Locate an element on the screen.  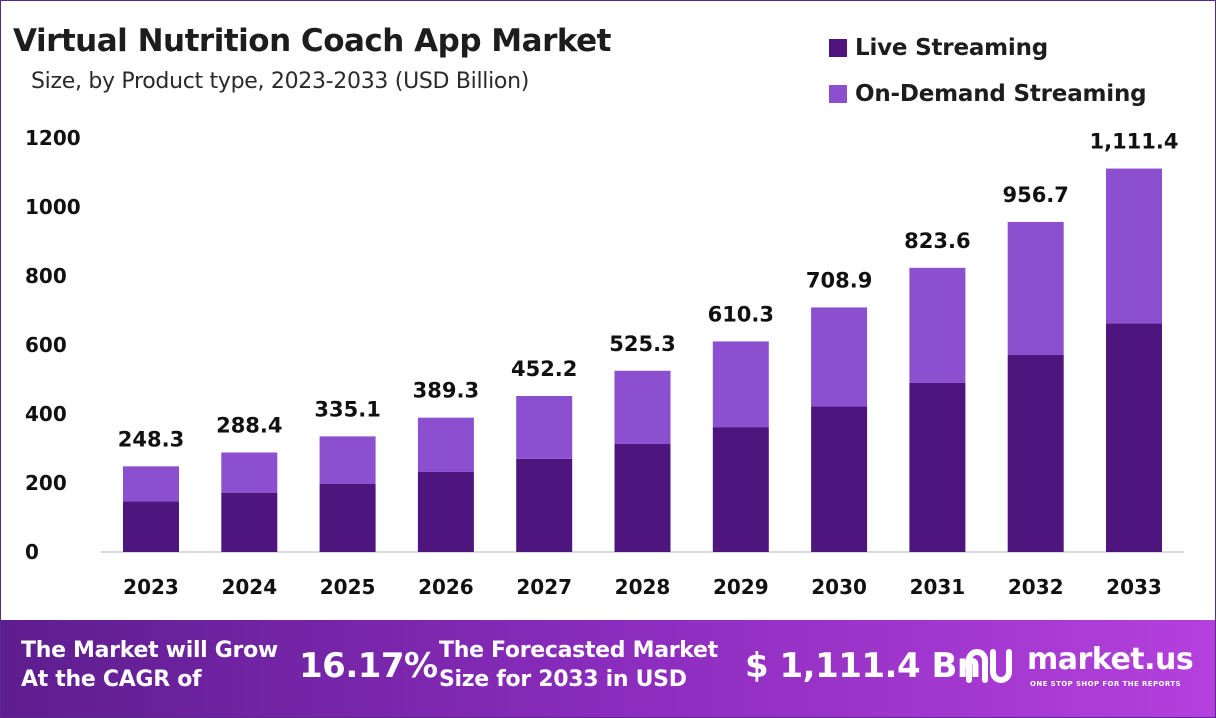
bar-total-label: 452.2 is located at coordinates (544, 369).